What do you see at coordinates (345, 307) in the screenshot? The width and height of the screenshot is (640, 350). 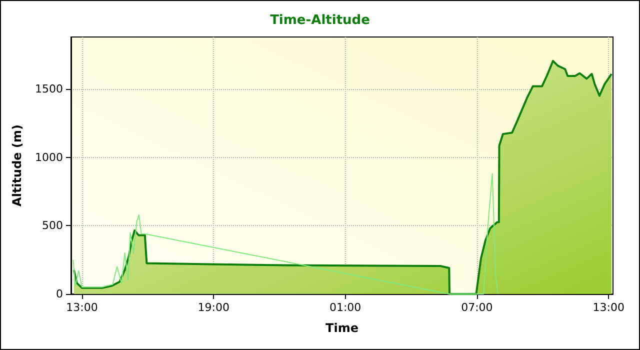 I see `x-tick-label: 01:00` at bounding box center [345, 307].